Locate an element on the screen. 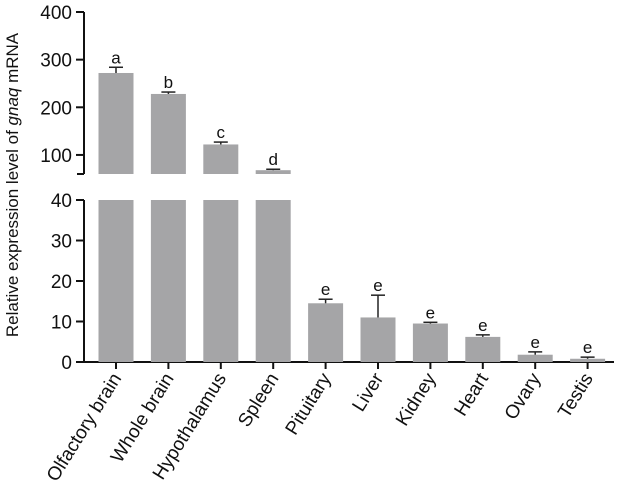 The width and height of the screenshot is (617, 500). y-tick-label: 40 is located at coordinates (61, 201).